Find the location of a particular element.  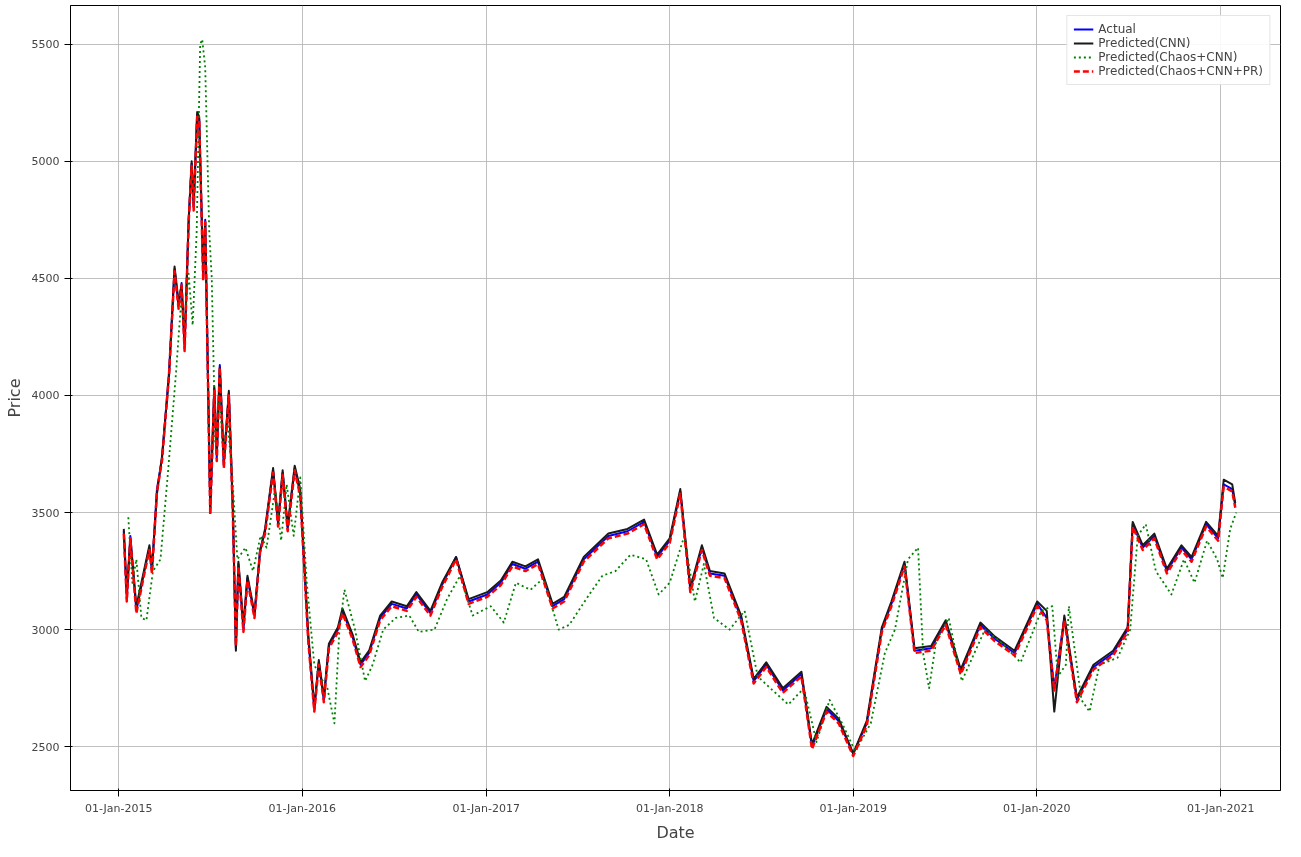

x-tick-label: 01-Jan-2019 is located at coordinates (853, 808).